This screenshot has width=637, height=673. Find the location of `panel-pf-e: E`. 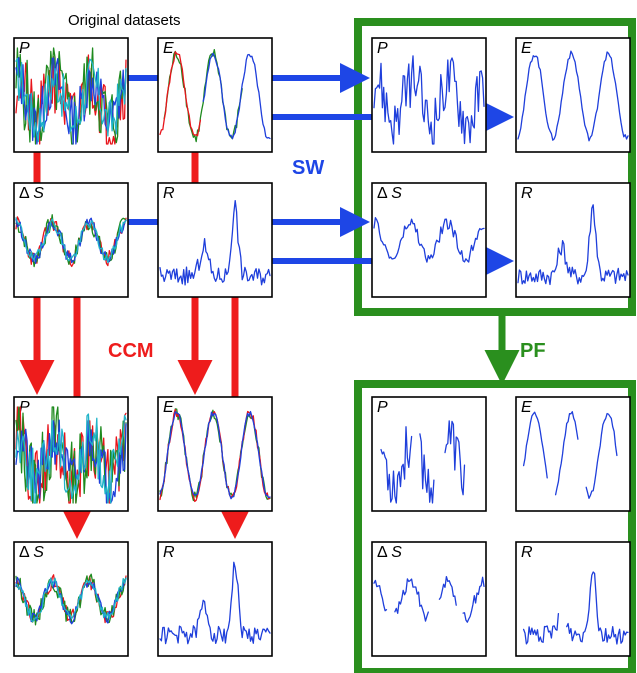

panel-pf-e: E is located at coordinates (573, 454).